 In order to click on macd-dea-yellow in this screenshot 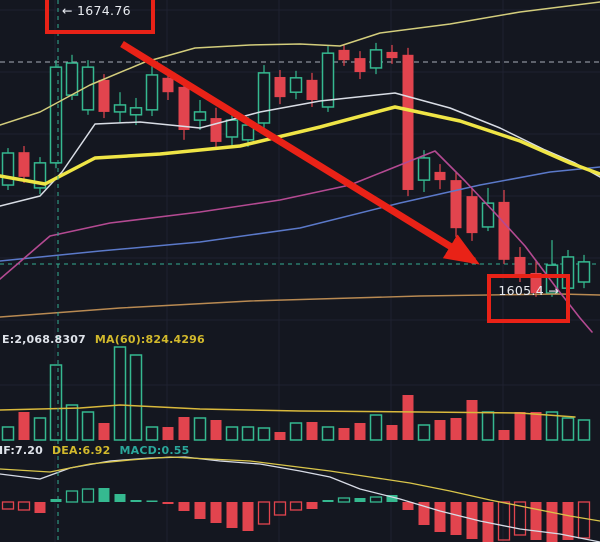, I will do `click(300, 489)`.